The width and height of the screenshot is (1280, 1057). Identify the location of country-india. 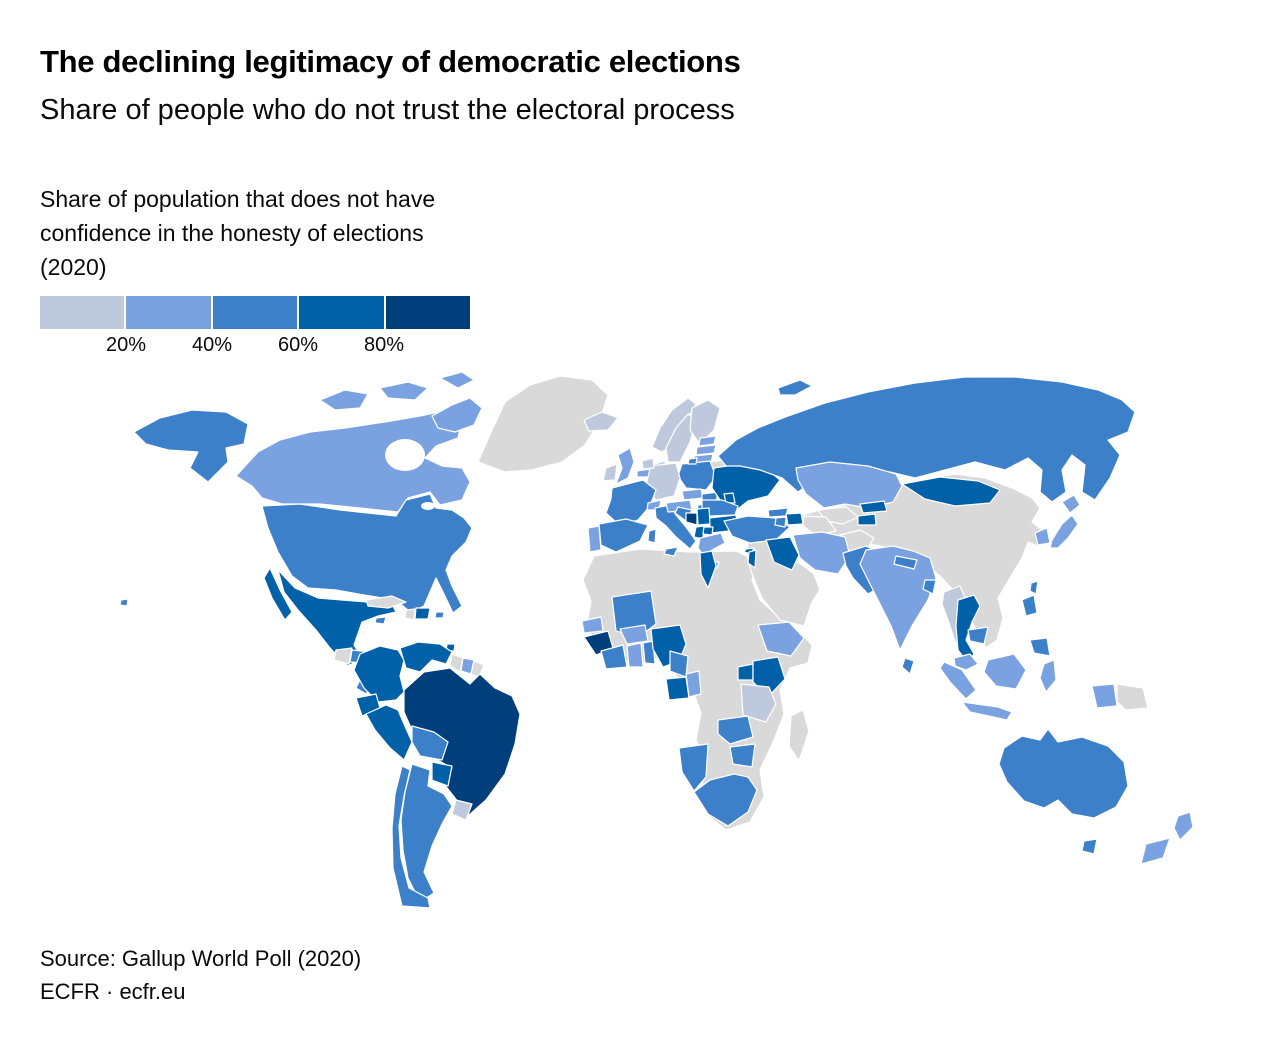
(898, 598).